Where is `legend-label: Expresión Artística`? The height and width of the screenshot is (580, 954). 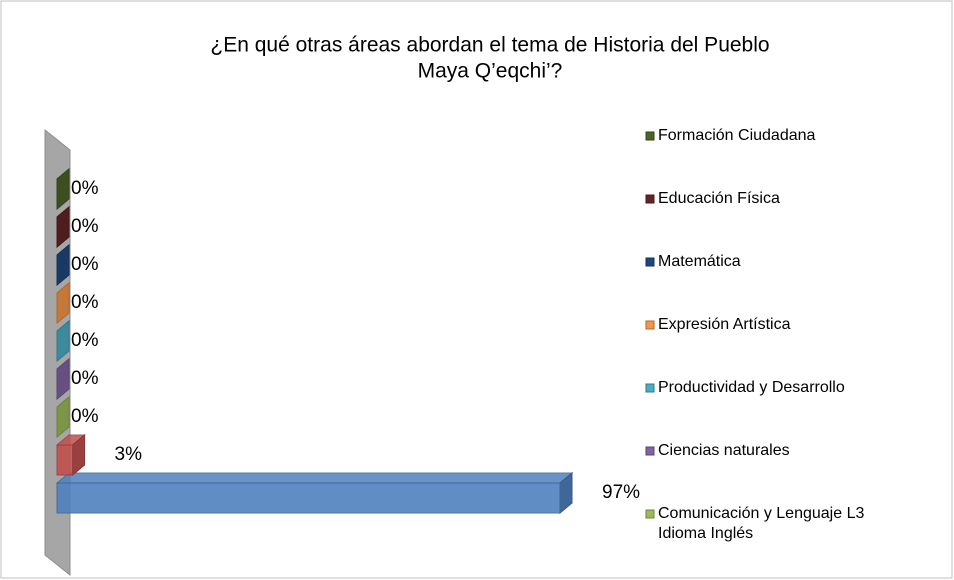 legend-label: Expresión Artística is located at coordinates (724, 324).